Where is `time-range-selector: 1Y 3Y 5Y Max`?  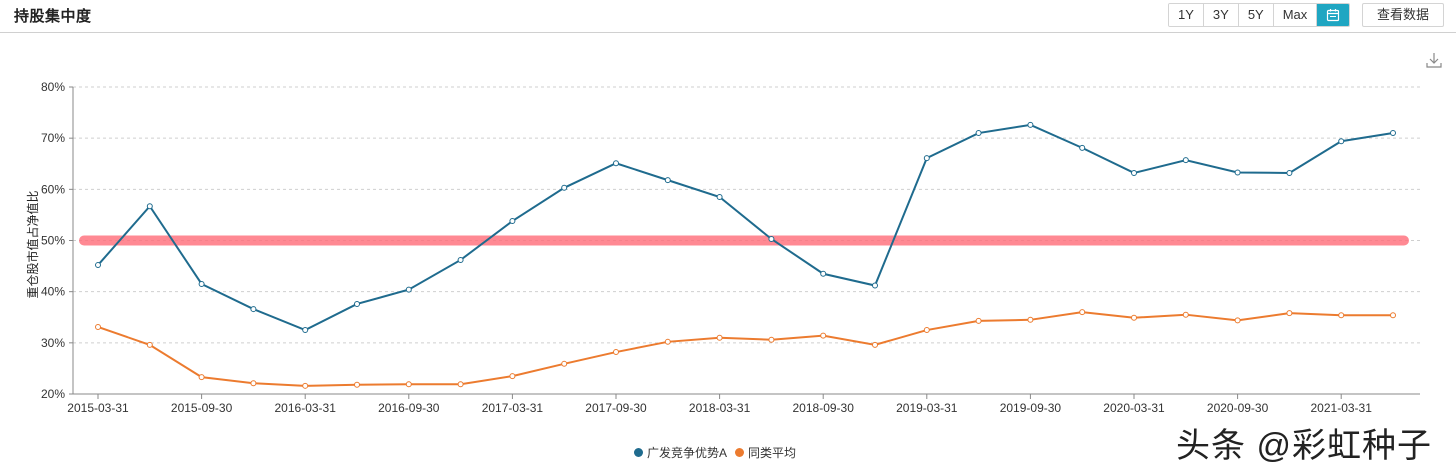 time-range-selector: 1Y 3Y 5Y Max is located at coordinates (1259, 15).